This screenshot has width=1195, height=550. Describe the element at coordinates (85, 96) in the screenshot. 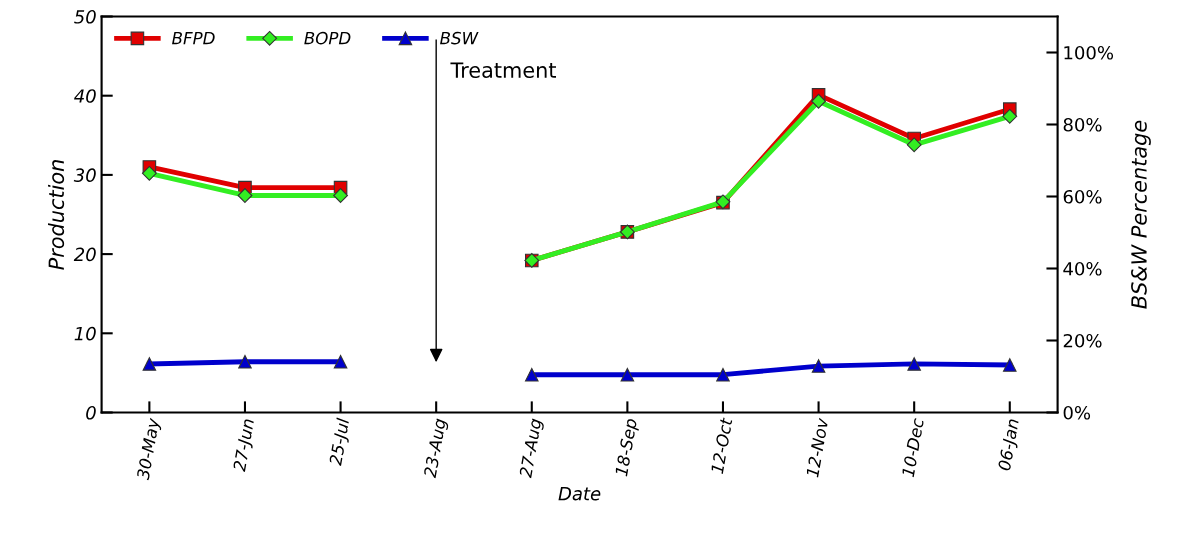

I see `y-tick-label: 40` at that location.